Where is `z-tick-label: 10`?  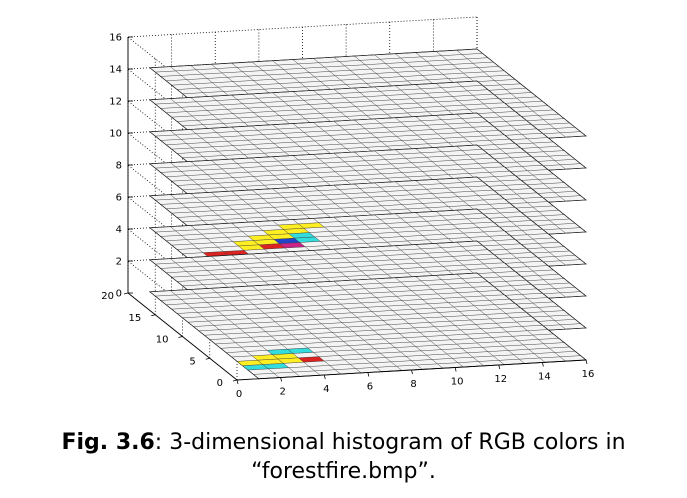
z-tick-label: 10 is located at coordinates (115, 134).